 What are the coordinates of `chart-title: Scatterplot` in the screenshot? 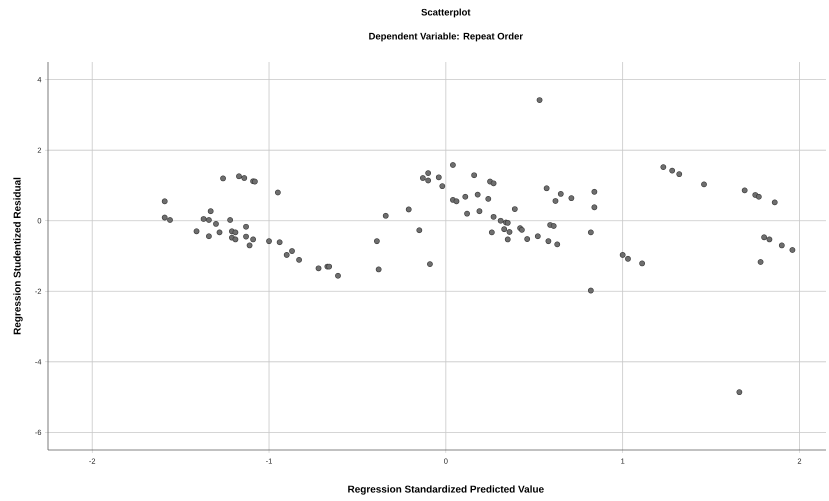 It's located at (445, 13).